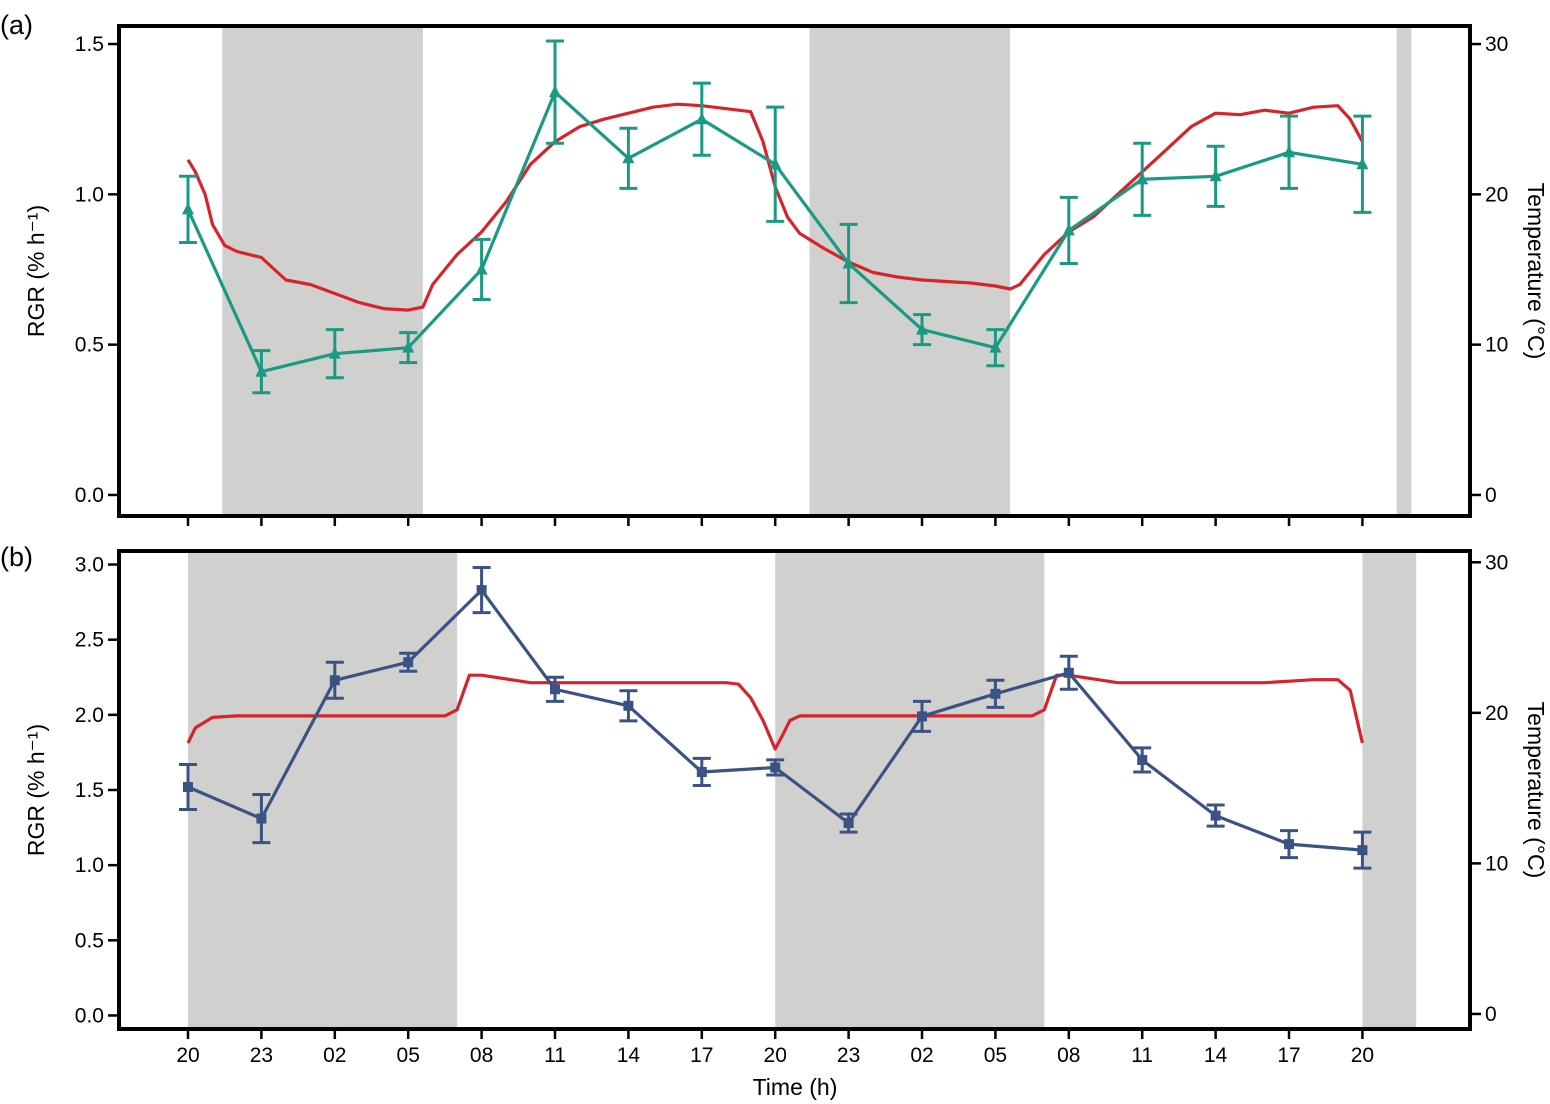  I want to click on panel-label: (a), so click(16, 25).